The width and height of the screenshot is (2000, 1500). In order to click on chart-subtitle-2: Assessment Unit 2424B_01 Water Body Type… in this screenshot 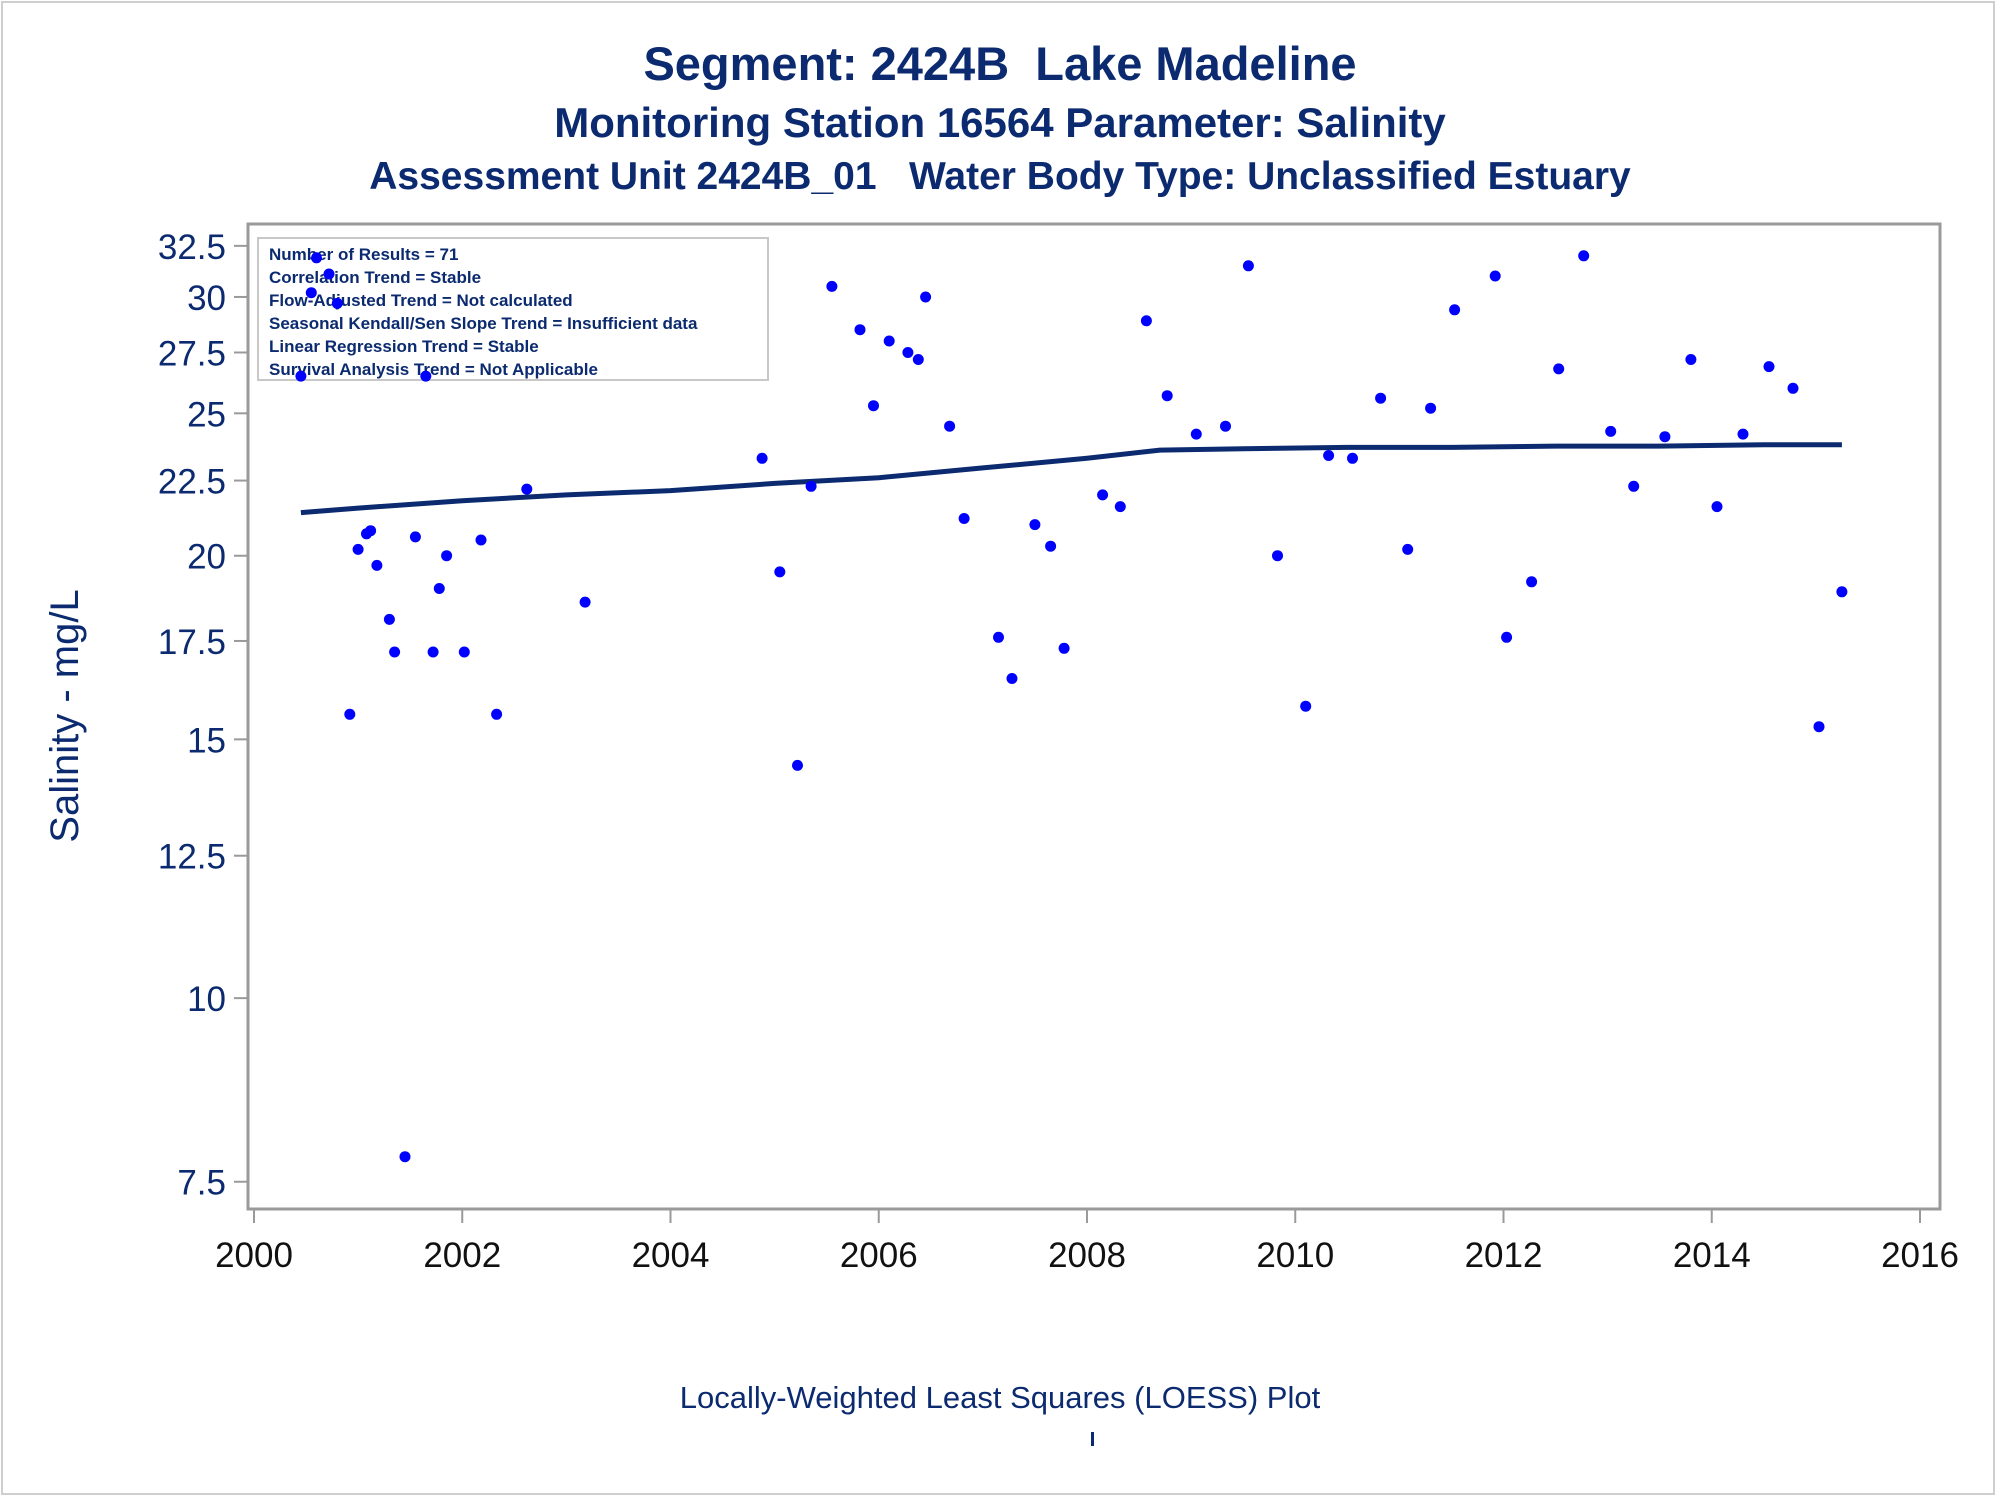, I will do `click(1000, 176)`.